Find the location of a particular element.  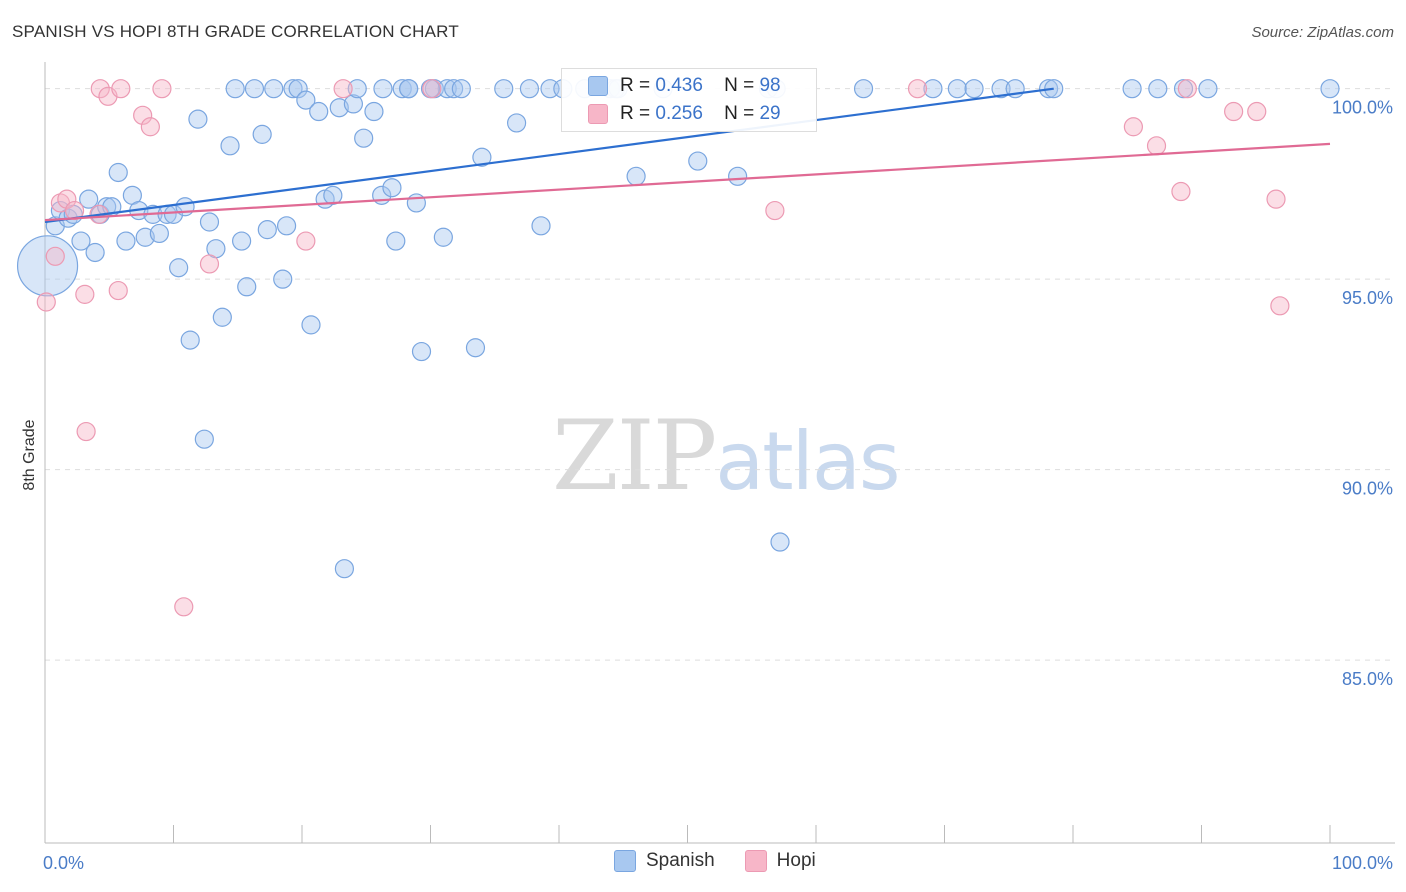

trend-line-spanish is located at coordinates (549, 155).